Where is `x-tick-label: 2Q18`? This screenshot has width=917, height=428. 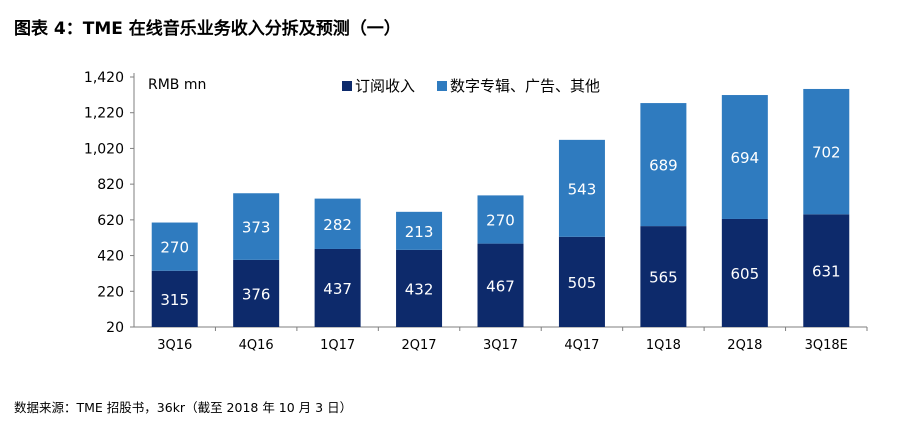
x-tick-label: 2Q18 is located at coordinates (744, 345).